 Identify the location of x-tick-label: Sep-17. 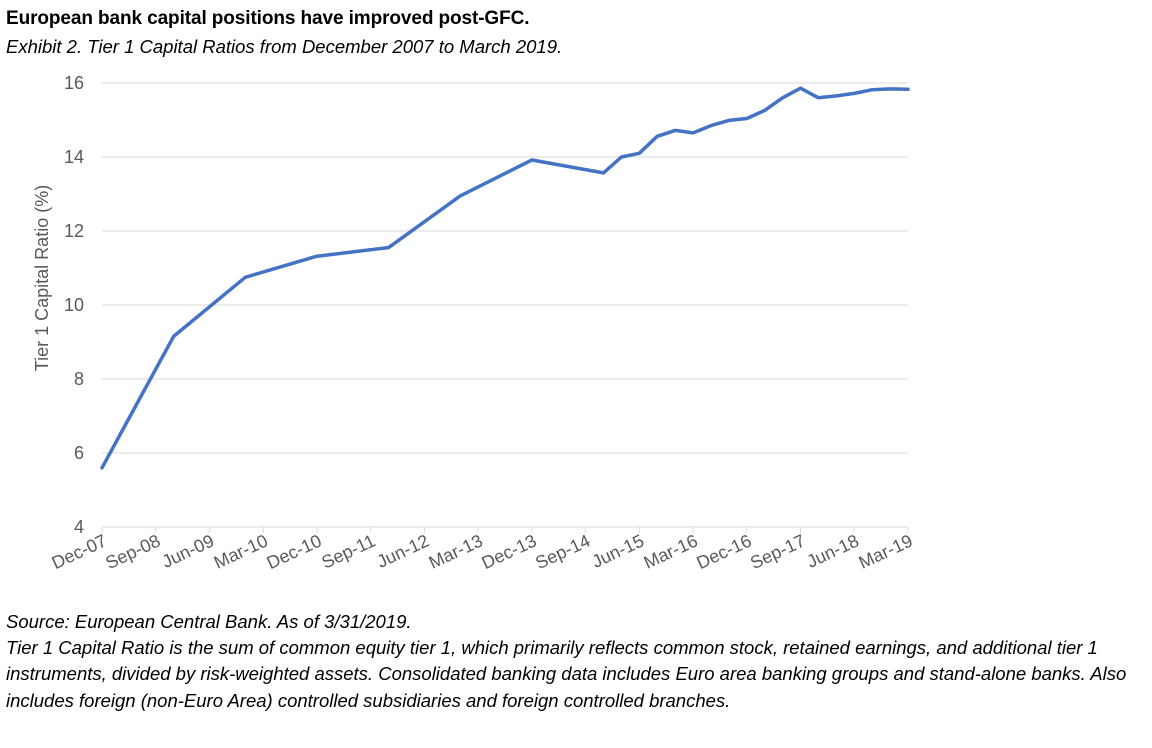
(777, 551).